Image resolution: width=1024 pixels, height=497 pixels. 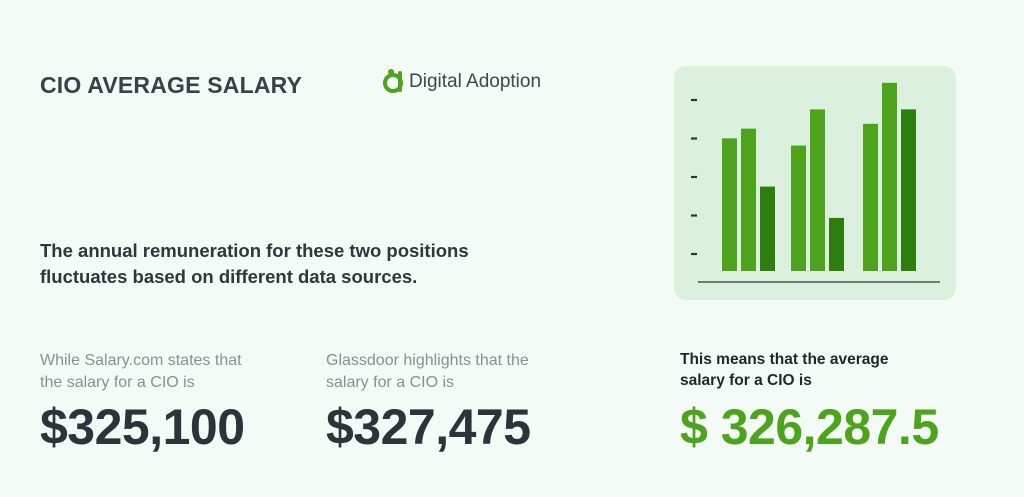 What do you see at coordinates (427, 360) in the screenshot?
I see `stat-description-line-1: Glassdoor highlights that the` at bounding box center [427, 360].